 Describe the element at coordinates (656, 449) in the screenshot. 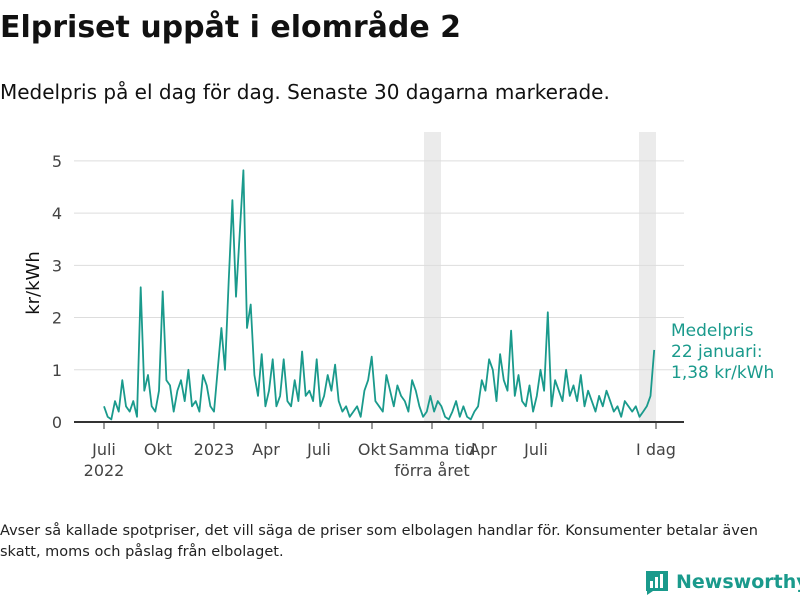

I see `x-tick-label: I dag` at that location.